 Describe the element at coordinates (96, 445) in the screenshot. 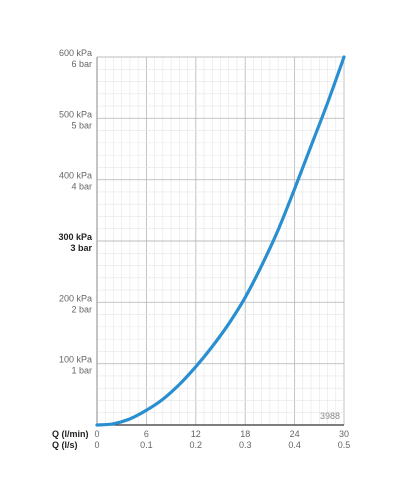

I see `x-tick-label-secondary: 0` at that location.